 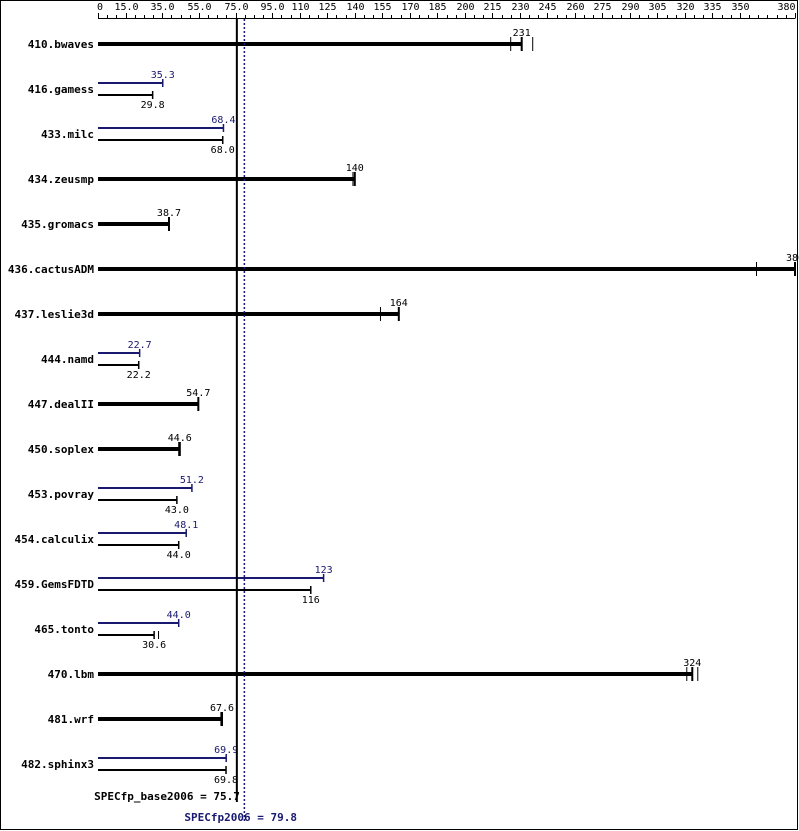 What do you see at coordinates (71, 719) in the screenshot?
I see `benchmark-label: 481.wrf` at bounding box center [71, 719].